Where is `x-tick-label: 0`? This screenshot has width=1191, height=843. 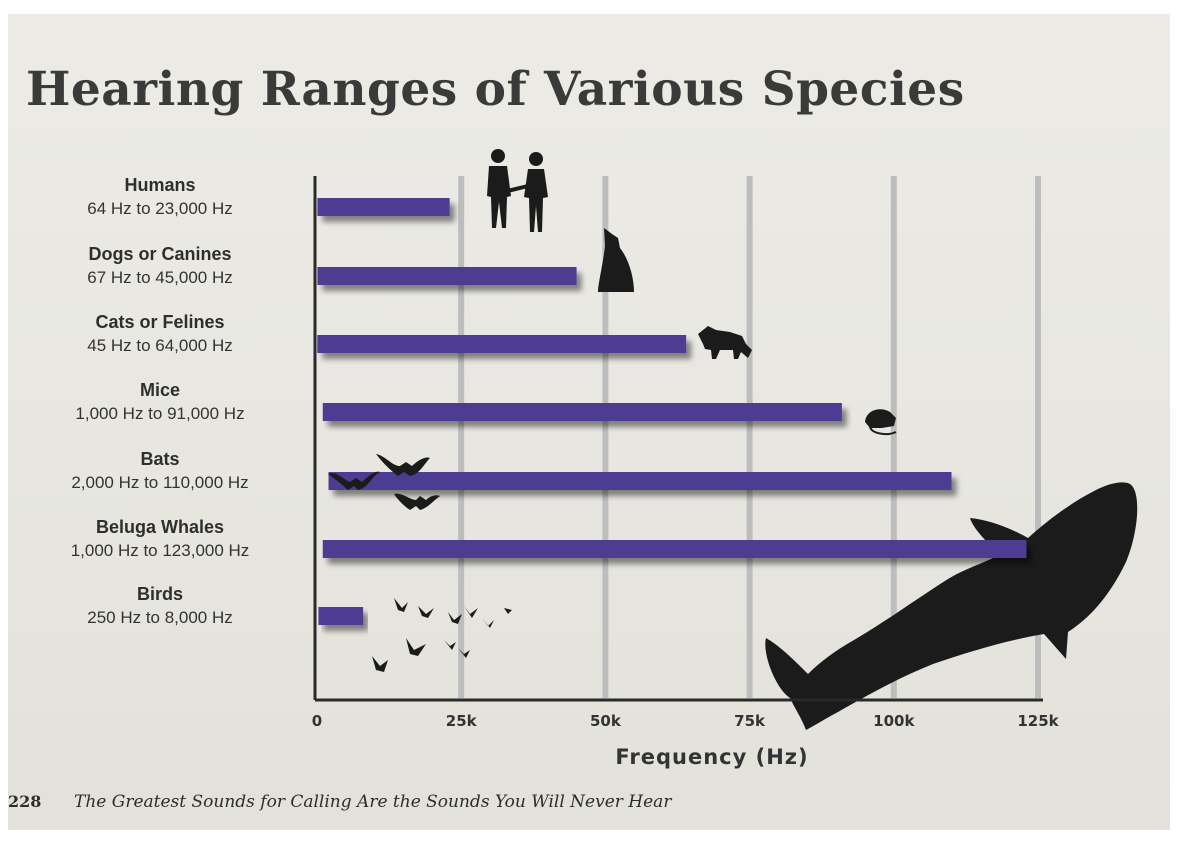
x-tick-label: 0 is located at coordinates (317, 721).